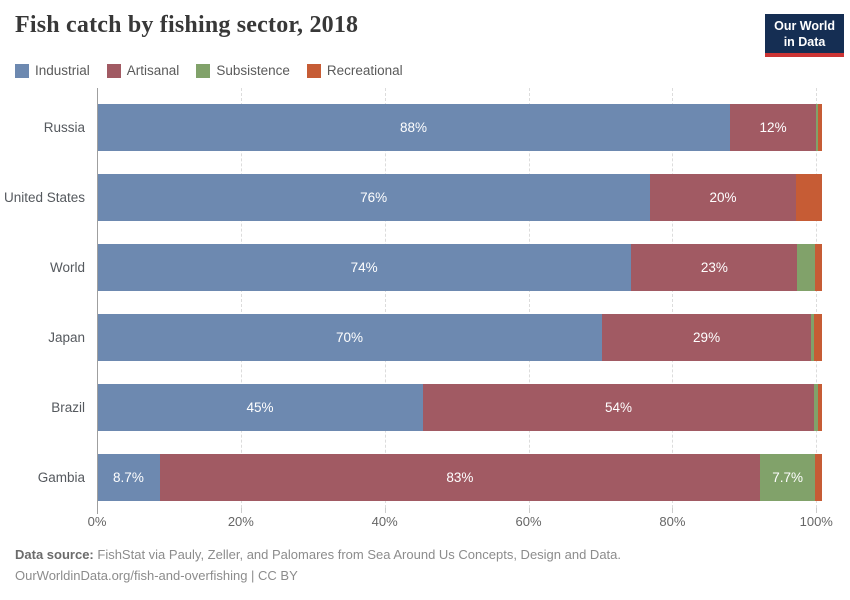  I want to click on legend-label: Subsistence, so click(253, 70).